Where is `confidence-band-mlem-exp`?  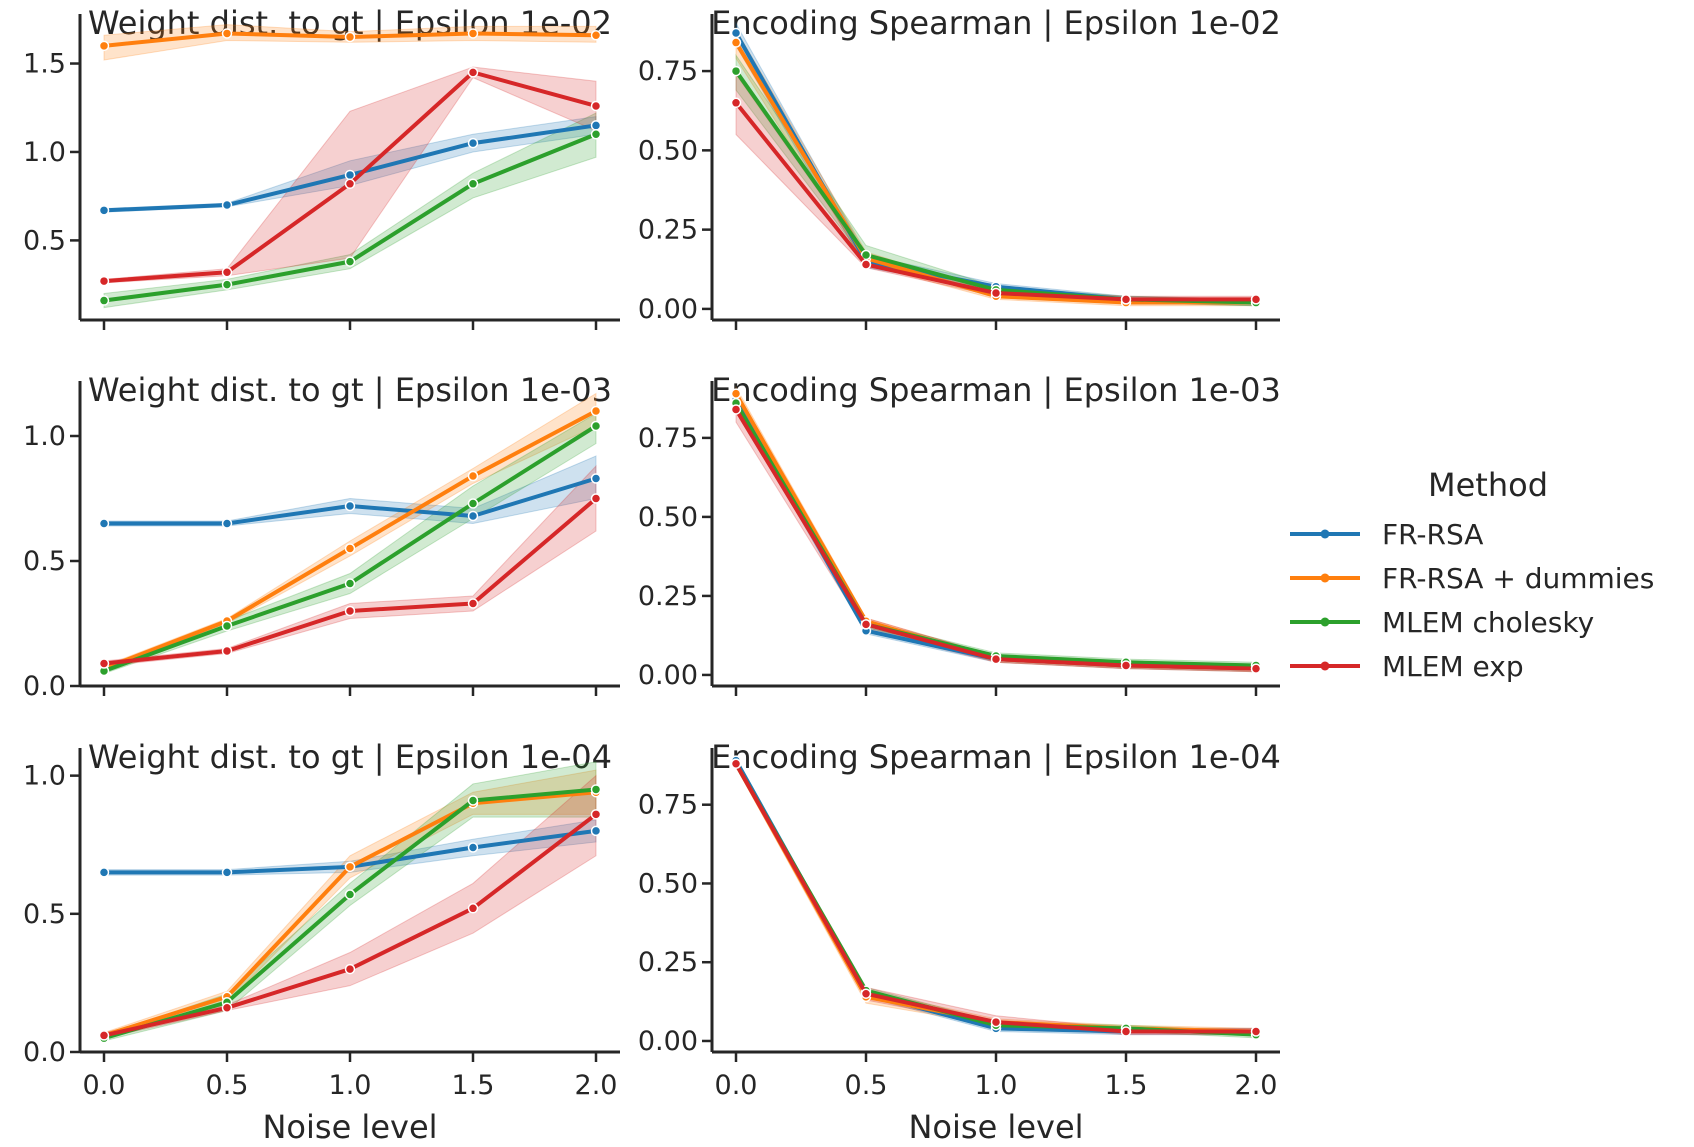 confidence-band-mlem-exp is located at coordinates (350, 565).